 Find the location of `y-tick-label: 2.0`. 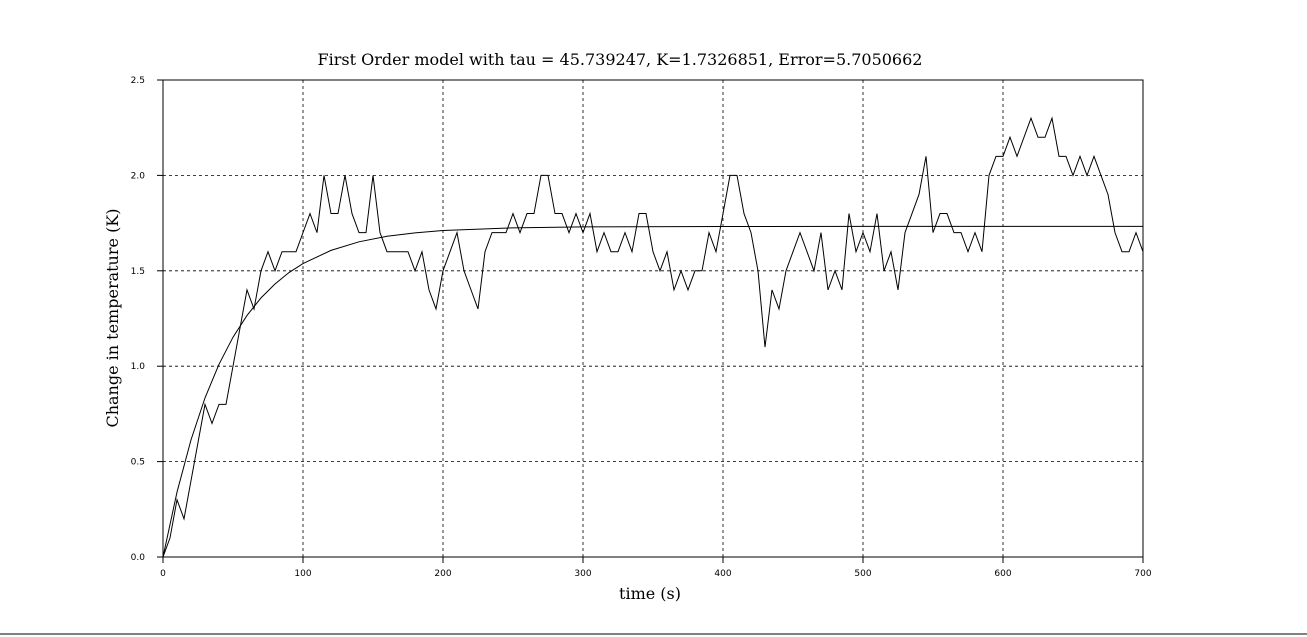

y-tick-label: 2.0 is located at coordinates (138, 176).